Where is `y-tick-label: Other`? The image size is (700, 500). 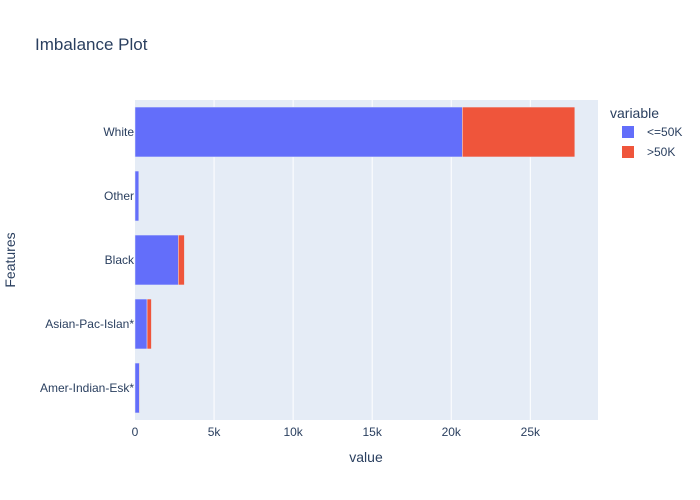
y-tick-label: Other is located at coordinates (119, 196).